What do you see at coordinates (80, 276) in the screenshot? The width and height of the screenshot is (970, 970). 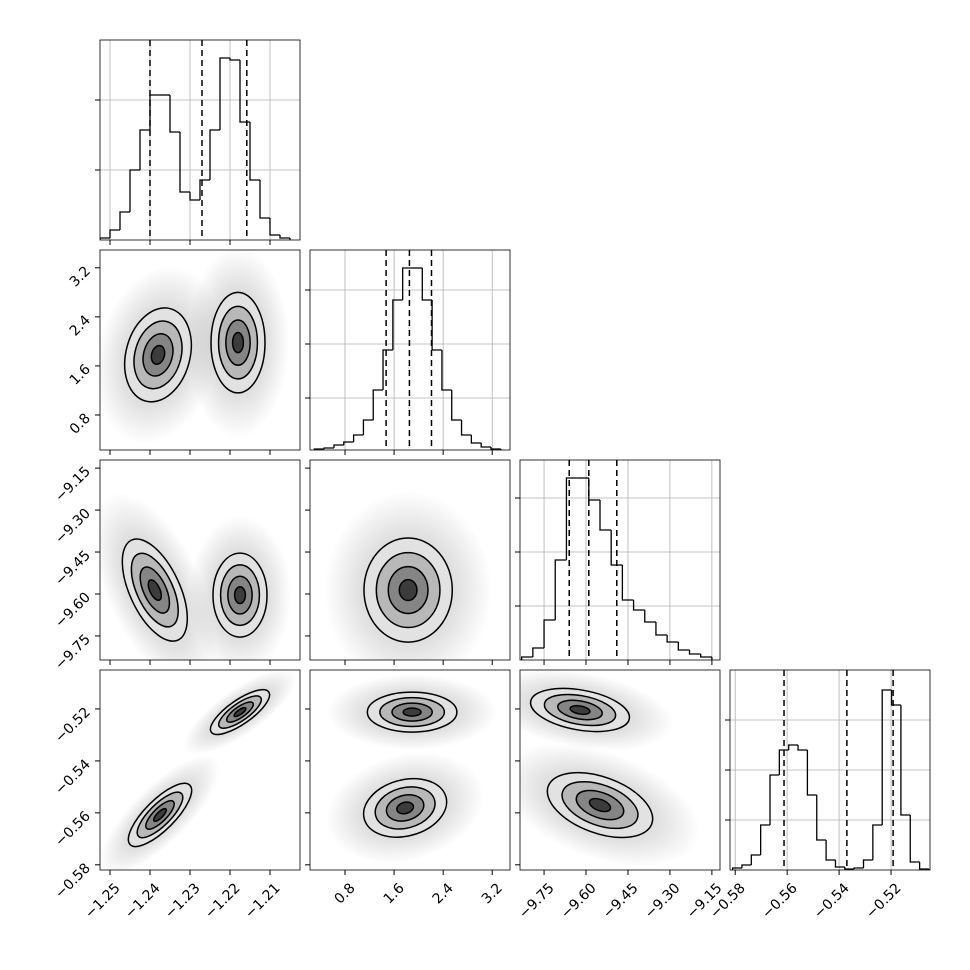 I see `y-tick-label: 3.2` at bounding box center [80, 276].